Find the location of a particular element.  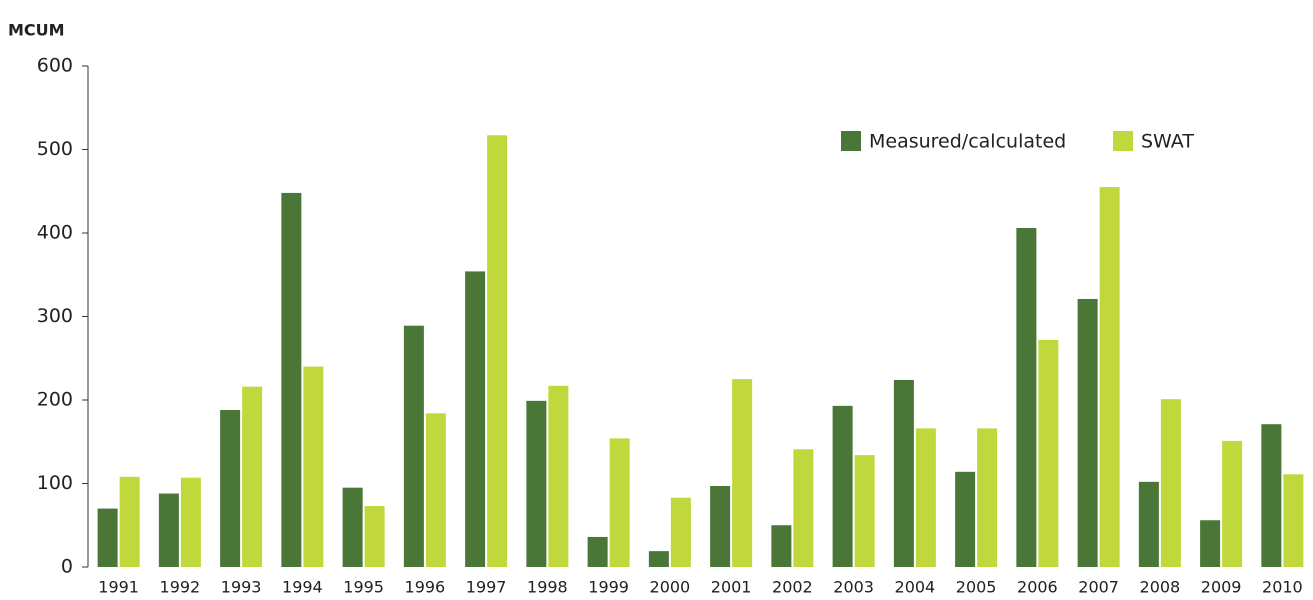

x-tick-label: 2005 is located at coordinates (976, 587).